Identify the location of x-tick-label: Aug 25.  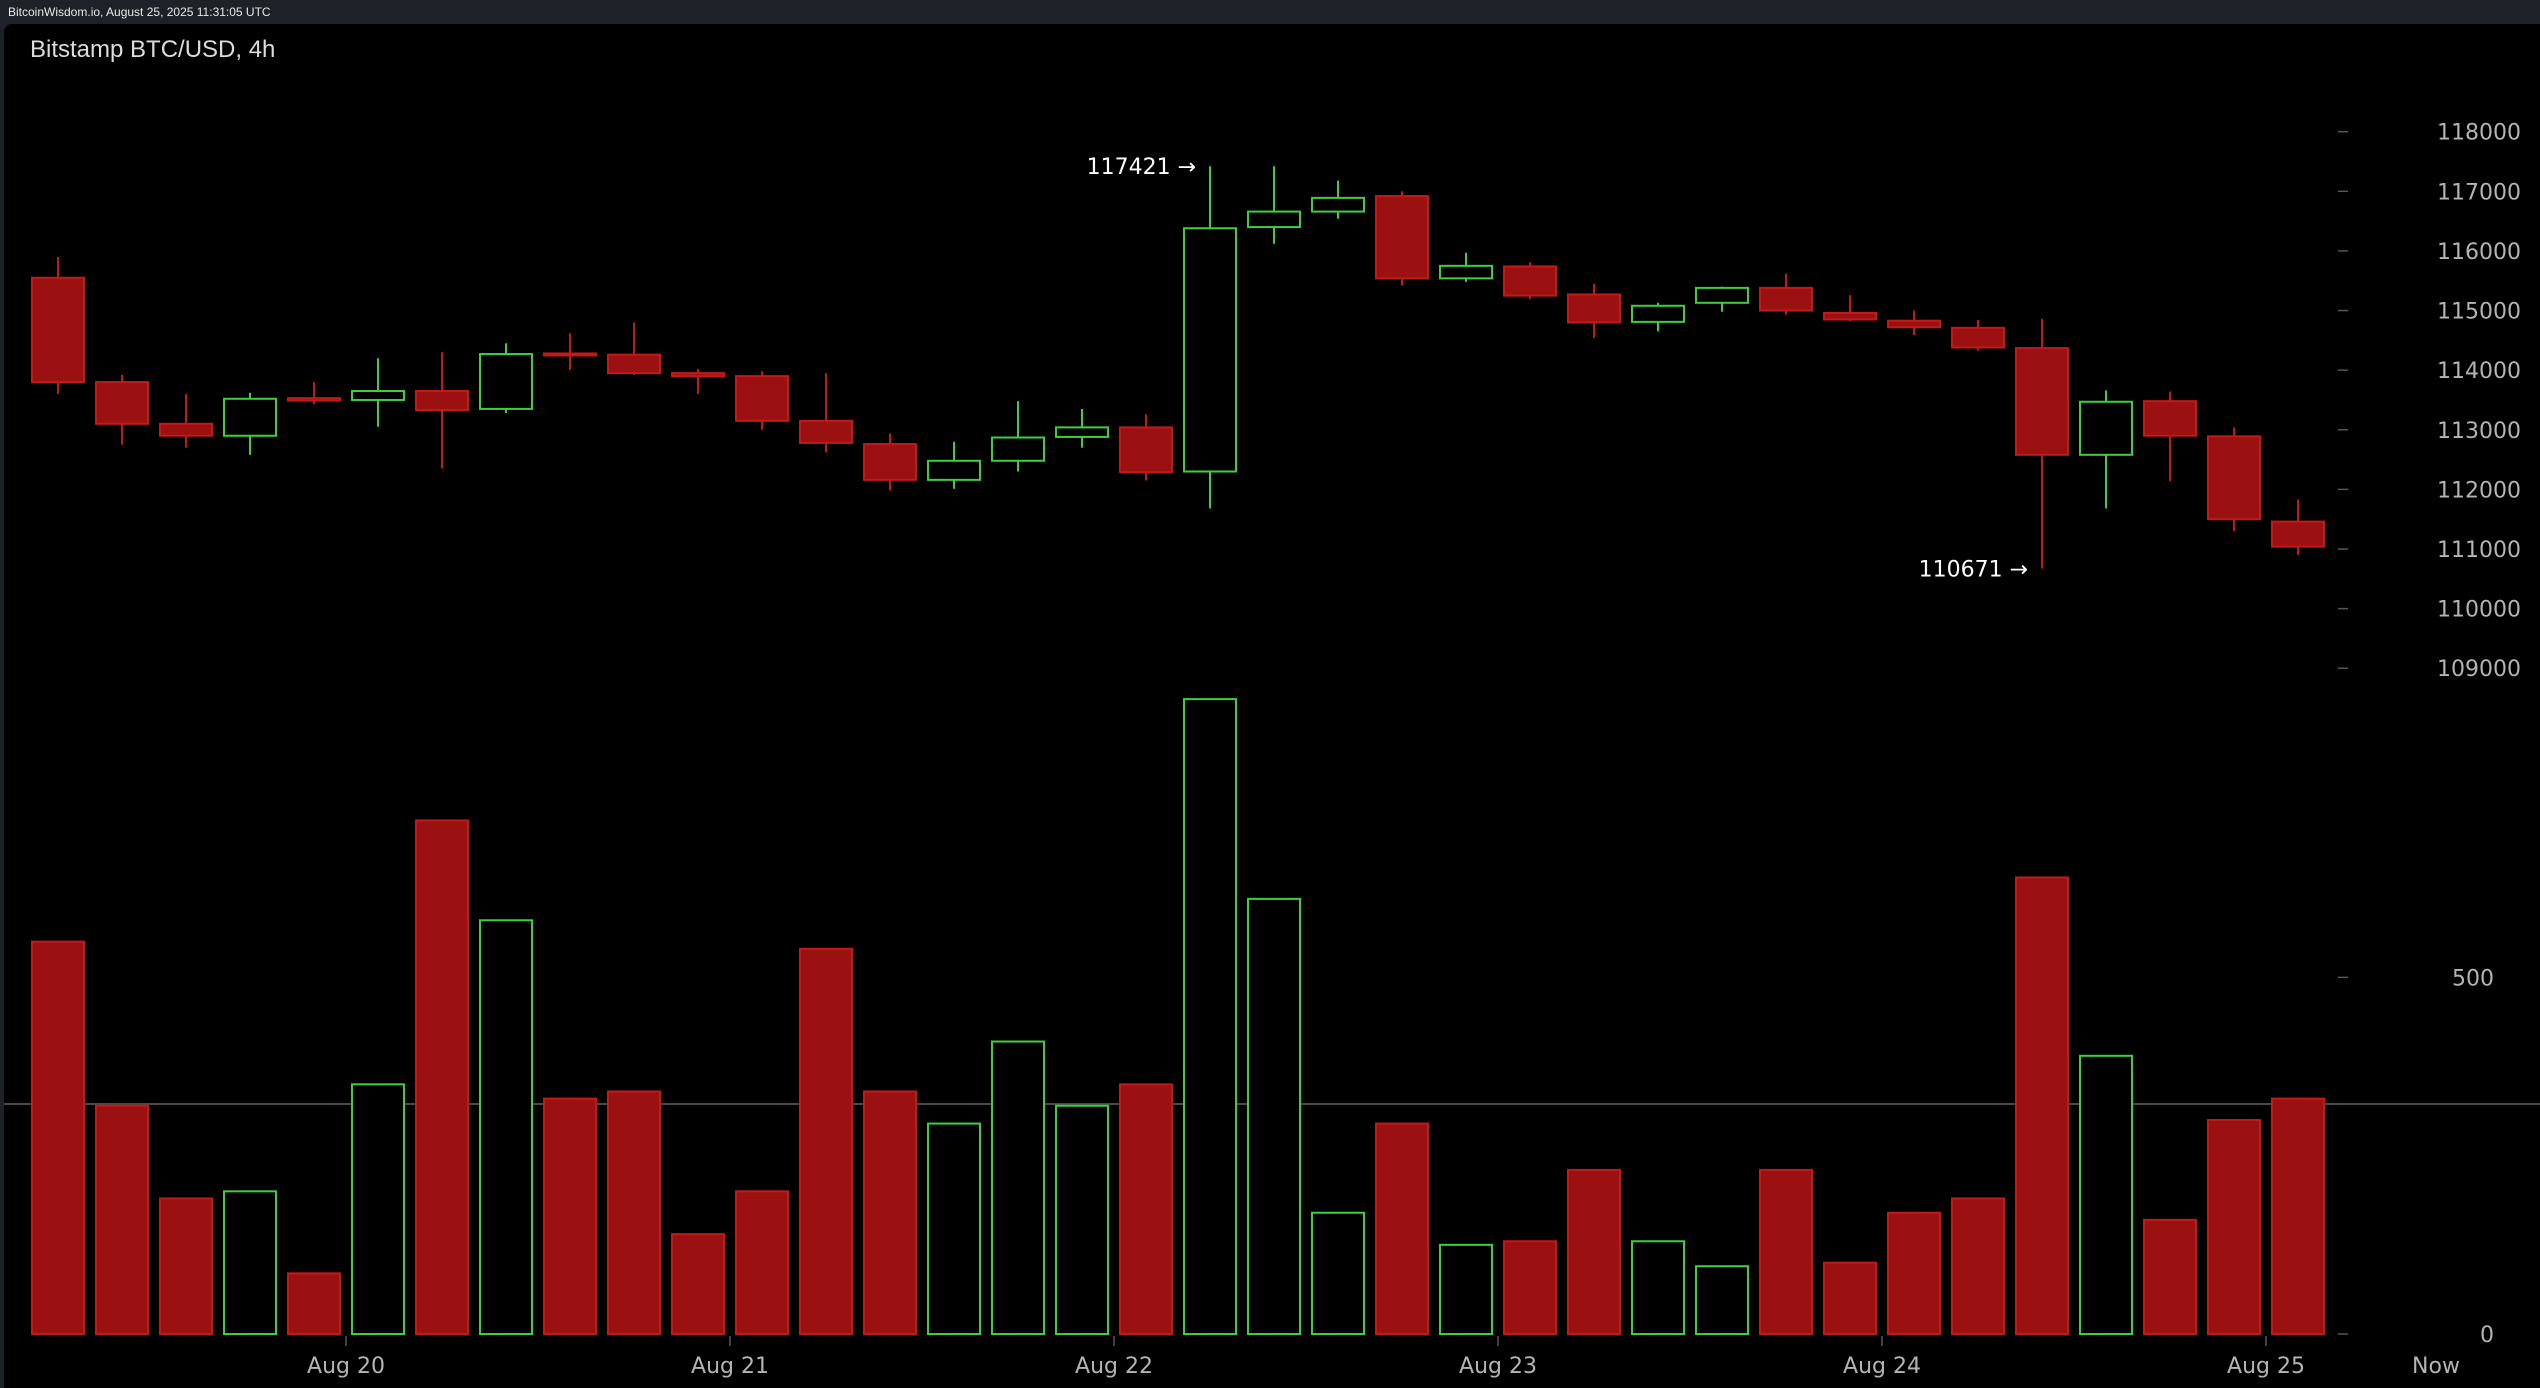
(2266, 1366).